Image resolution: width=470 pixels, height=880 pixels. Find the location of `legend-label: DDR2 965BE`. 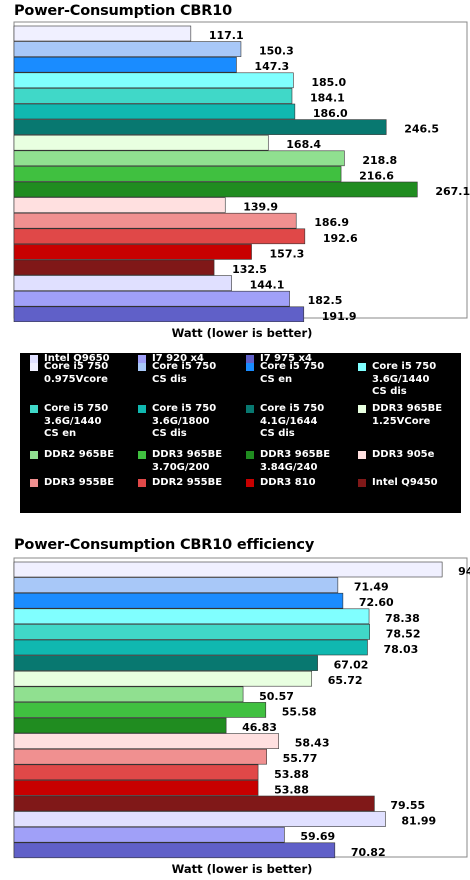

legend-label: DDR2 965BE is located at coordinates (79, 454).